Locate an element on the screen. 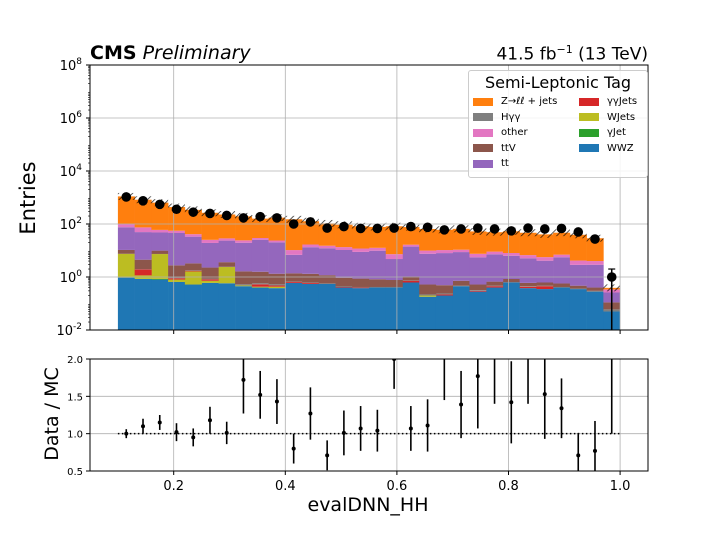 This screenshot has height=540, width=720. lumi-value: 41.5 fb is located at coordinates (526, 54).